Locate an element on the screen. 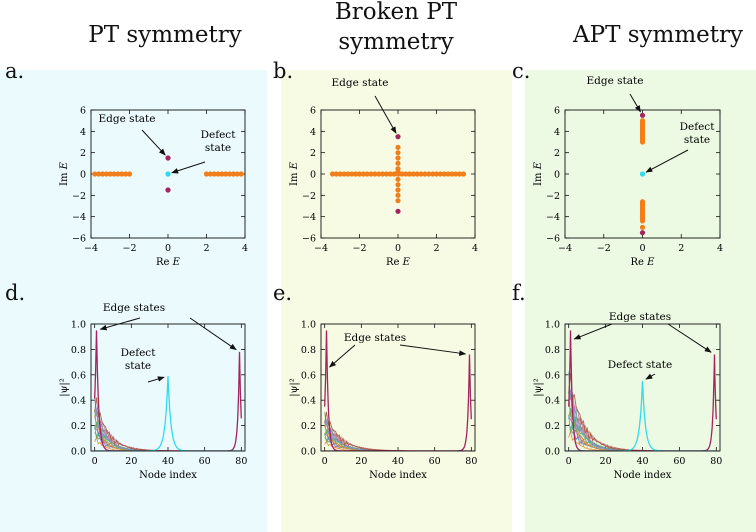 The height and width of the screenshot is (532, 756). x-tick-label: −4 is located at coordinates (565, 248).